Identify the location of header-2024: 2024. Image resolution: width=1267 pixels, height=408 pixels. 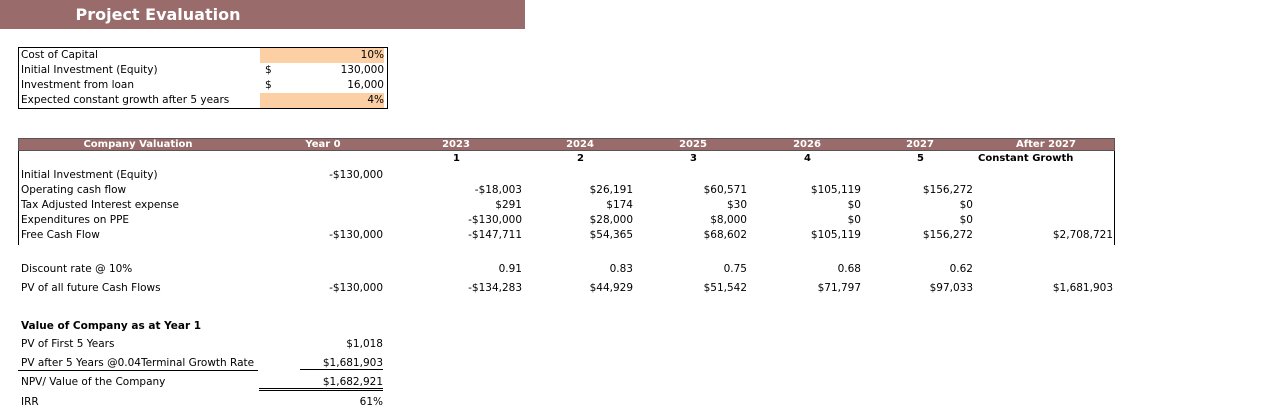
(580, 144).